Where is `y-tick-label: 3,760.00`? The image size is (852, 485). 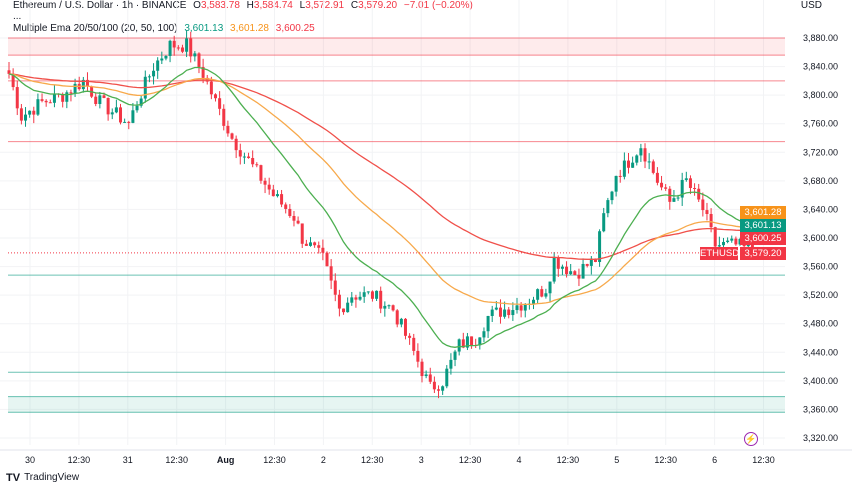
y-tick-label: 3,760.00 is located at coordinates (820, 124).